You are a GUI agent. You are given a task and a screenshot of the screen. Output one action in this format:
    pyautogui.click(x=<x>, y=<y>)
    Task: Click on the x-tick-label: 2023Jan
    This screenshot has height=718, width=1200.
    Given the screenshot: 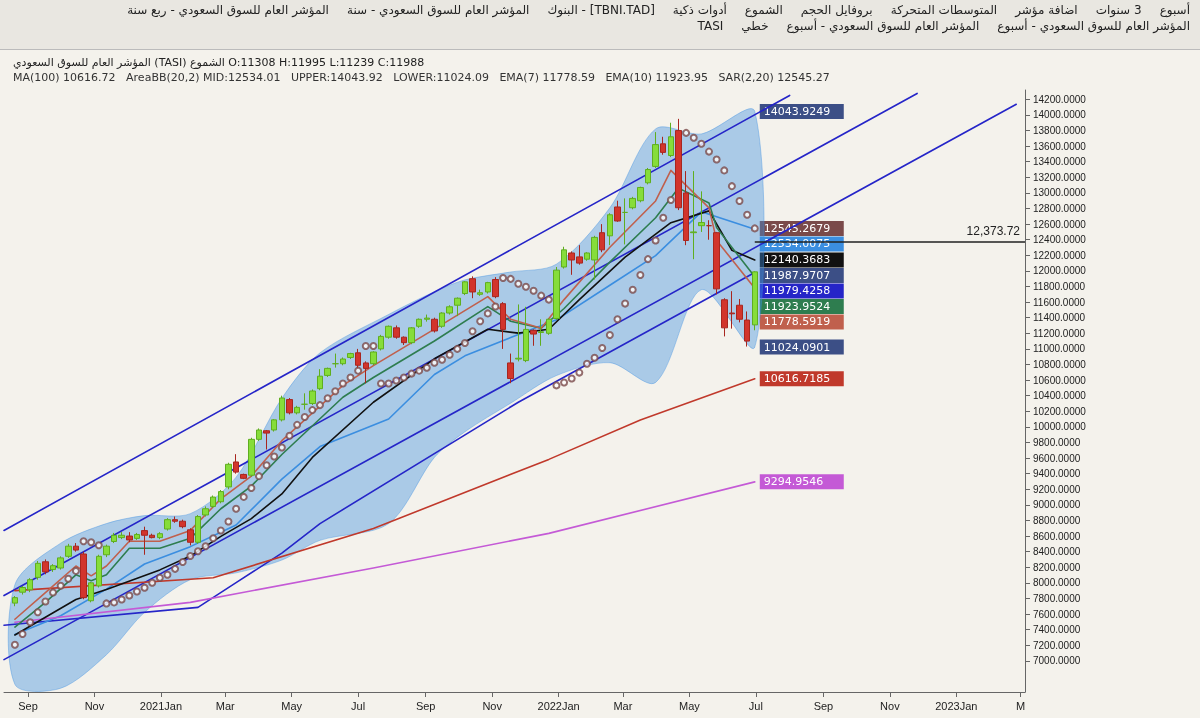 What is the action you would take?
    pyautogui.click(x=956, y=705)
    